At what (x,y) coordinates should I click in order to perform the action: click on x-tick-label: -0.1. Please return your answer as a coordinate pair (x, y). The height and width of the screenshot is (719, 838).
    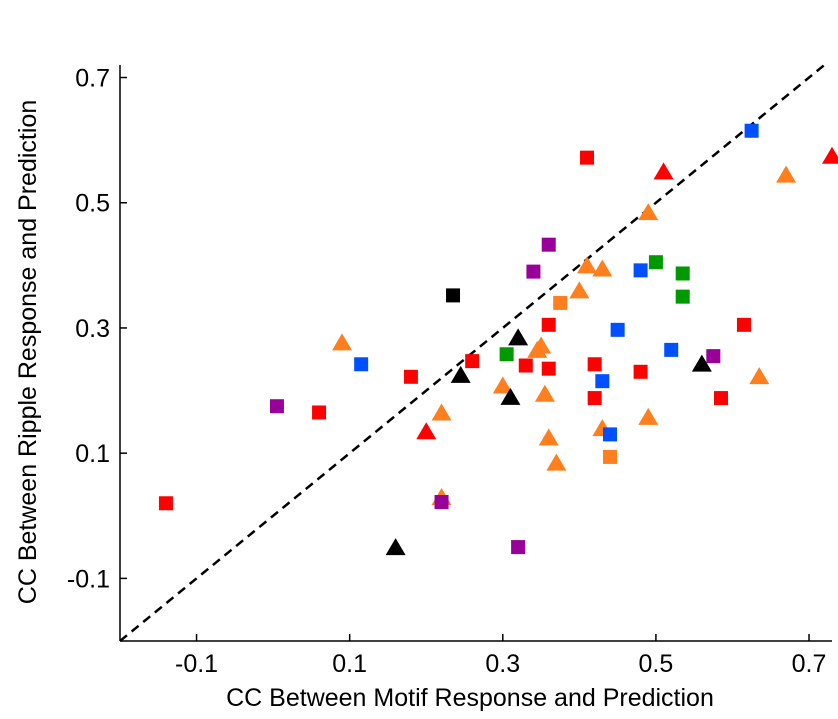
    Looking at the image, I should click on (196, 664).